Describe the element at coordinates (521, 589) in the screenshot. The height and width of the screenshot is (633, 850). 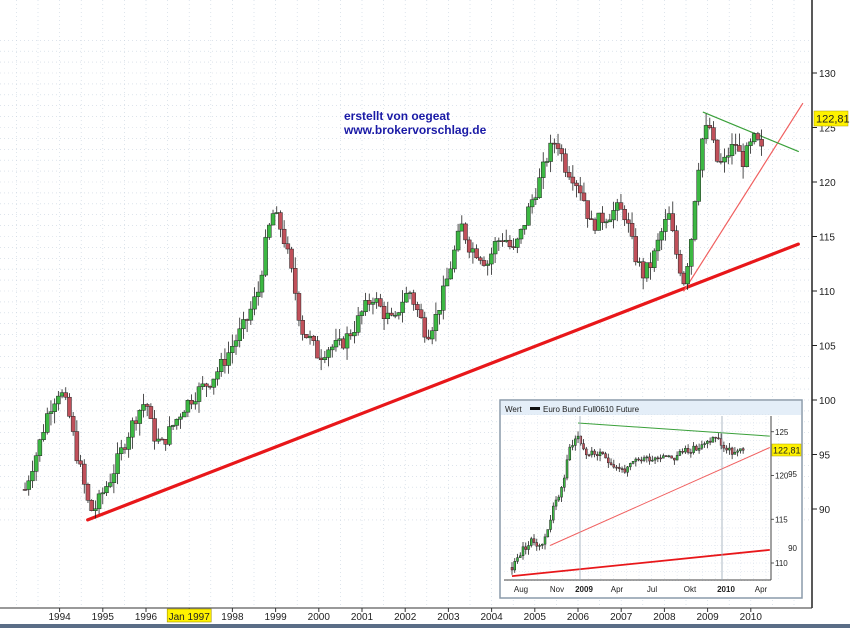
I see `inset-x-tick-label: Aug` at that location.